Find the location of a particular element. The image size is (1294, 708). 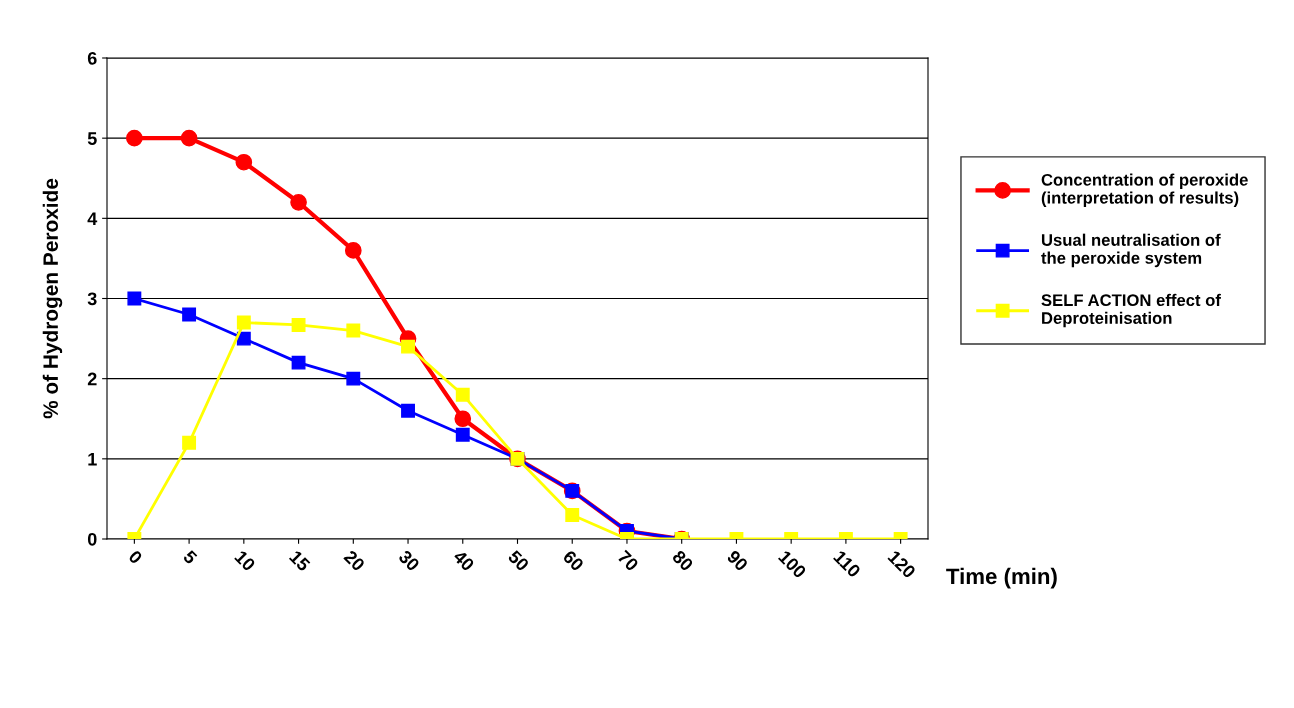

y-tick-label: 4 is located at coordinates (92, 218).